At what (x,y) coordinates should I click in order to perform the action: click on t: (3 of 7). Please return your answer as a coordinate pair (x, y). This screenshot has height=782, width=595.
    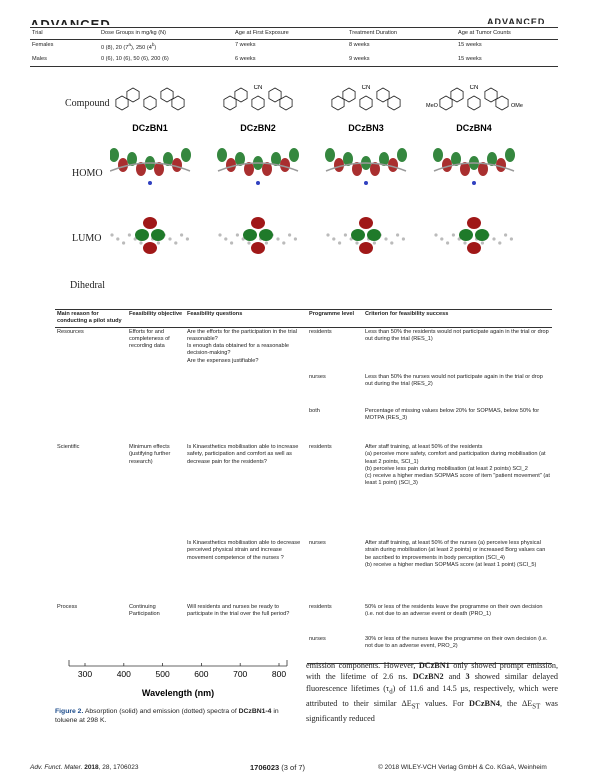
    Looking at the image, I should click on (292, 767).